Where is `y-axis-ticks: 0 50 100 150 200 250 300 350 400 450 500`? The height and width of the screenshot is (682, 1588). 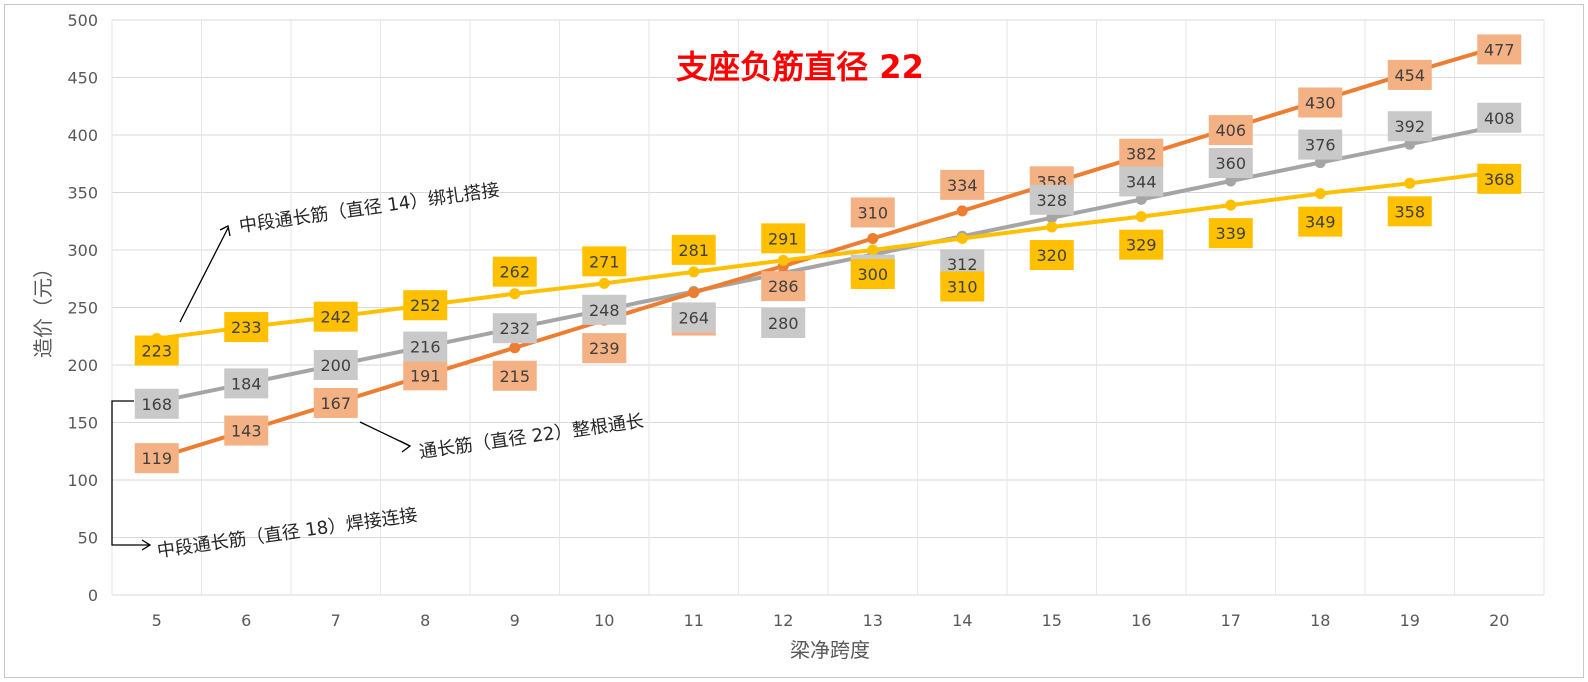 y-axis-ticks: 0 50 100 150 200 250 300 350 400 450 500 is located at coordinates (82, 308).